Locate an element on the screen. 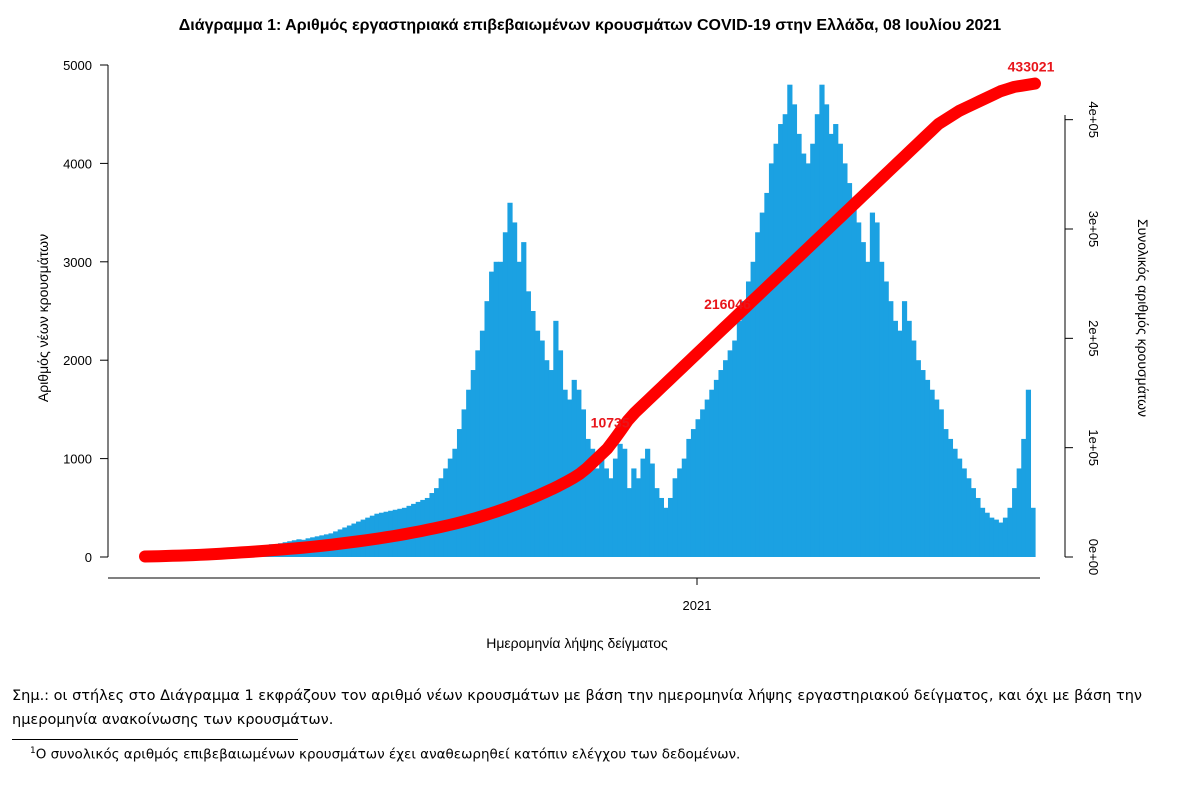 The height and width of the screenshot is (787, 1200). y2-axis-label: Συνολικός αριθμός κρουσμάτων is located at coordinates (1143, 318).